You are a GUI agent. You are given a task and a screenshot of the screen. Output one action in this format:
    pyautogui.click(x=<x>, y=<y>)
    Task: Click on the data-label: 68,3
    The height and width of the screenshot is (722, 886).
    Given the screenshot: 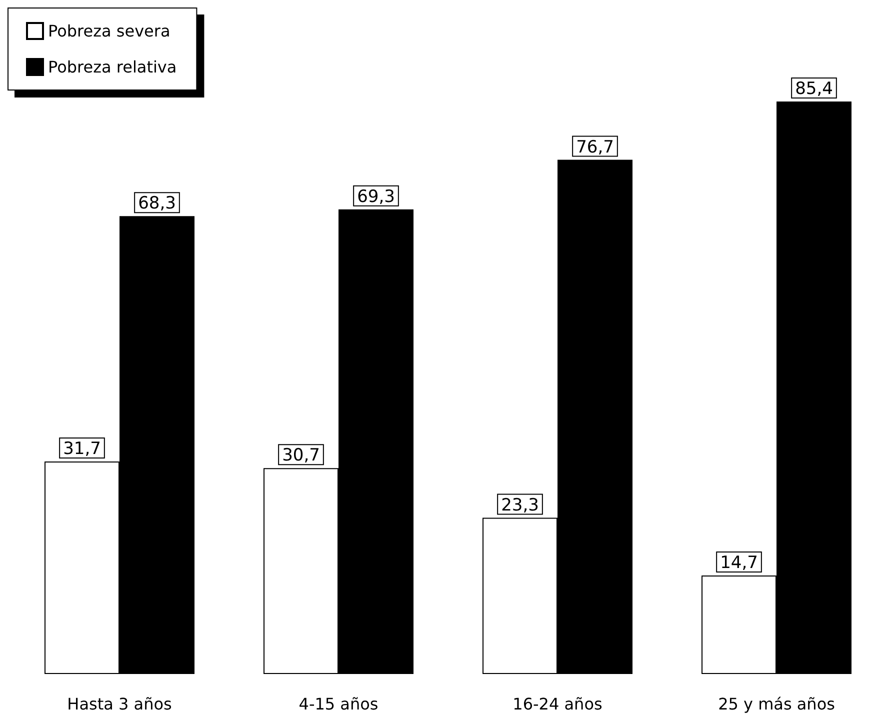 What is the action you would take?
    pyautogui.click(x=157, y=204)
    